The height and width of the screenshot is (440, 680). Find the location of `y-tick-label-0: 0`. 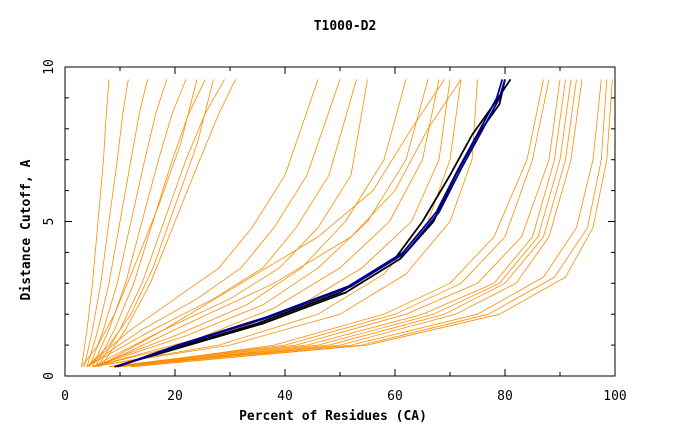

y-tick-label-0: 0 is located at coordinates (49, 376).